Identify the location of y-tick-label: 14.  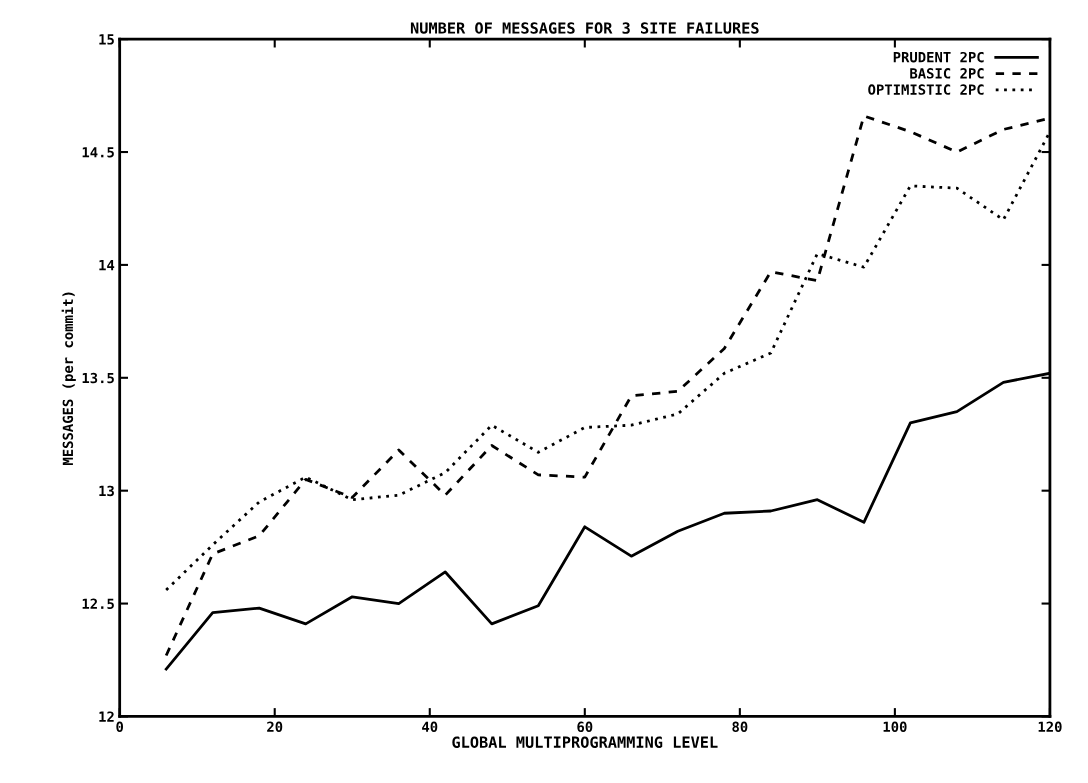
(107, 265).